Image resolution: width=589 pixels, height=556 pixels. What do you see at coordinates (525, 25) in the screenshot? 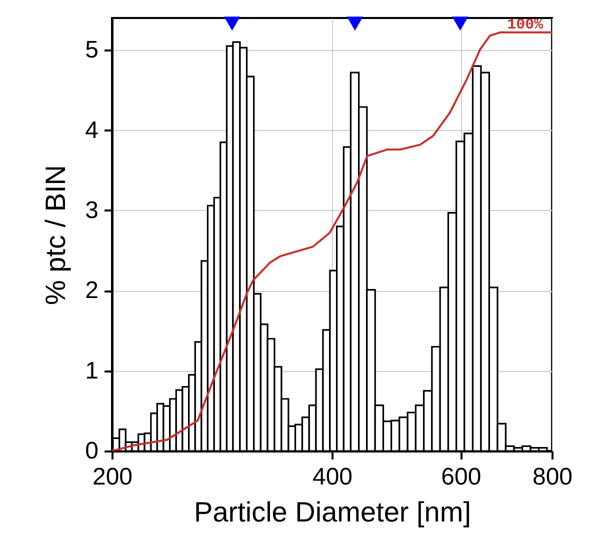
I see `annotation: 100%` at bounding box center [525, 25].